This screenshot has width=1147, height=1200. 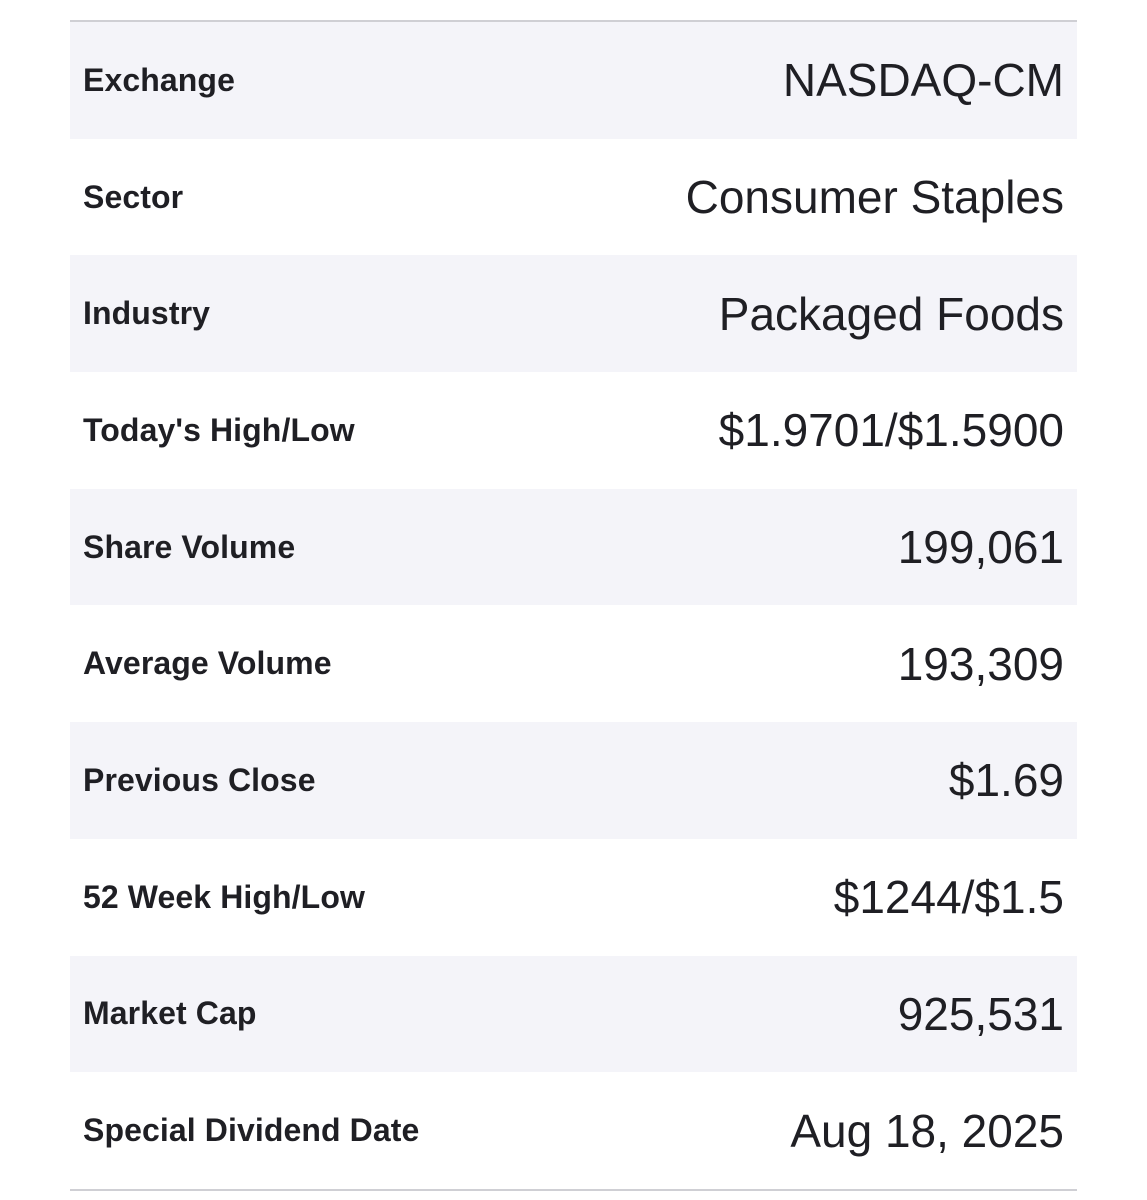 I want to click on row-value: Consumer Staples, so click(x=874, y=197).